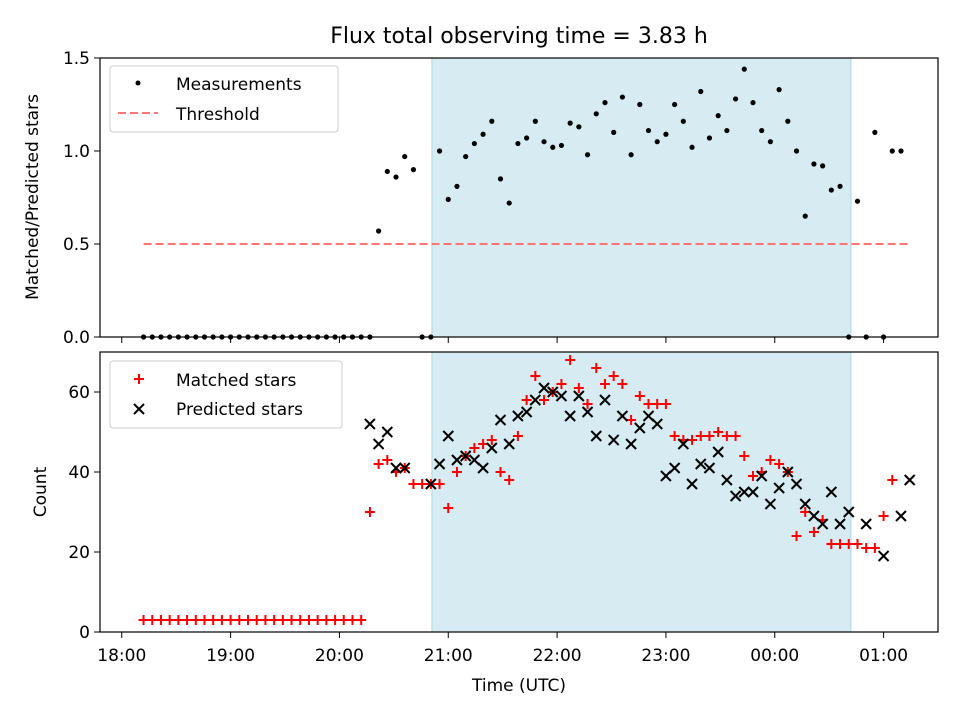 The height and width of the screenshot is (720, 960). Describe the element at coordinates (121, 656) in the screenshot. I see `bottom-xtick-label: 18:00` at that location.